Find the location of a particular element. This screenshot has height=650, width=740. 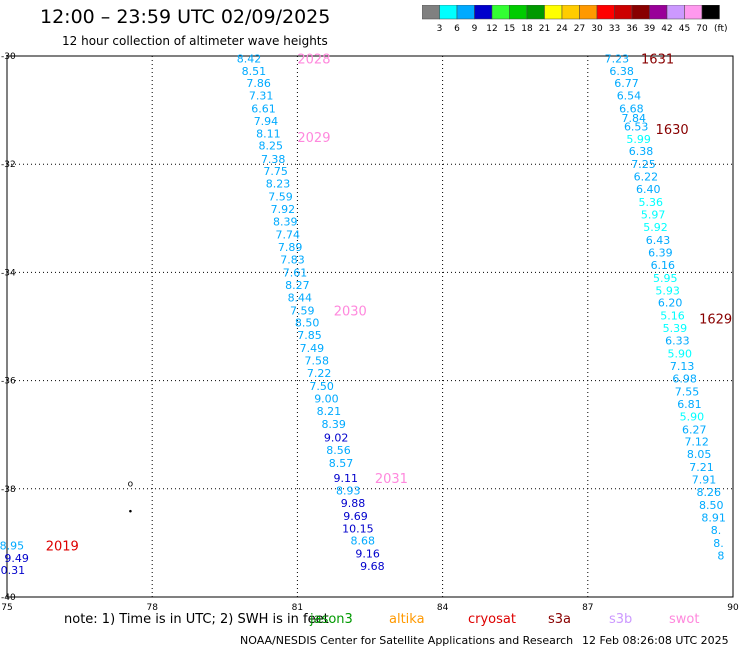

wave-height-value: 7.85 is located at coordinates (309, 335).